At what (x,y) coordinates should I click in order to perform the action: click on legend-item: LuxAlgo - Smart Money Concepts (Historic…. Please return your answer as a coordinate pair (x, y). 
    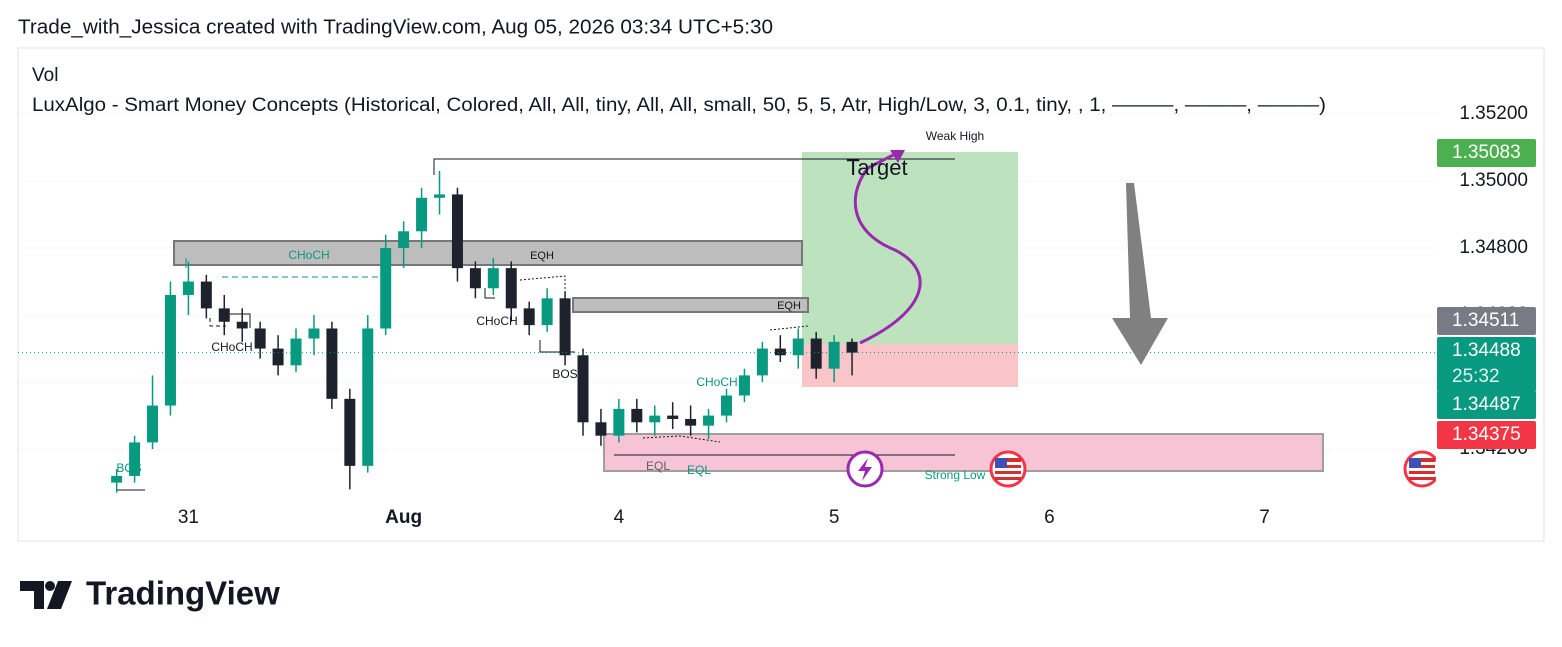
    Looking at the image, I should click on (679, 105).